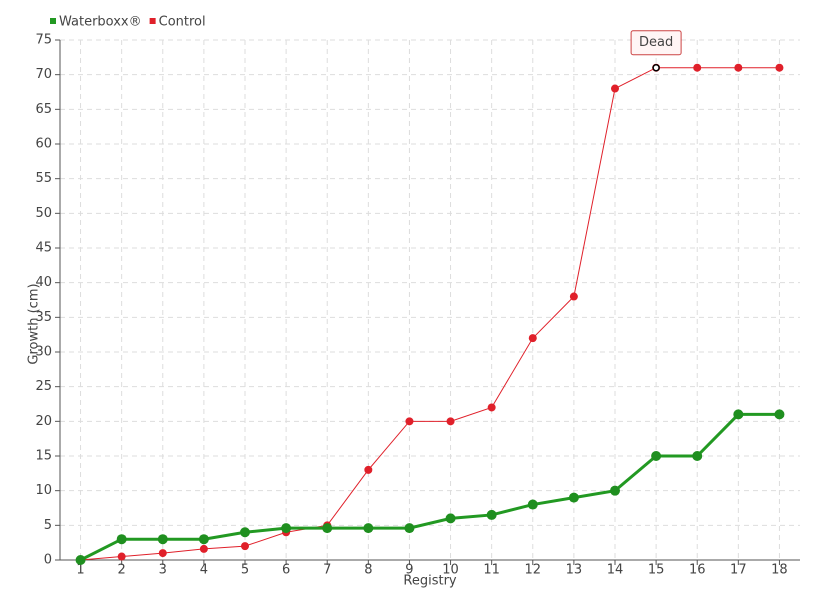 The width and height of the screenshot is (820, 600). Describe the element at coordinates (43, 178) in the screenshot. I see `y-tick-label: 55` at that location.